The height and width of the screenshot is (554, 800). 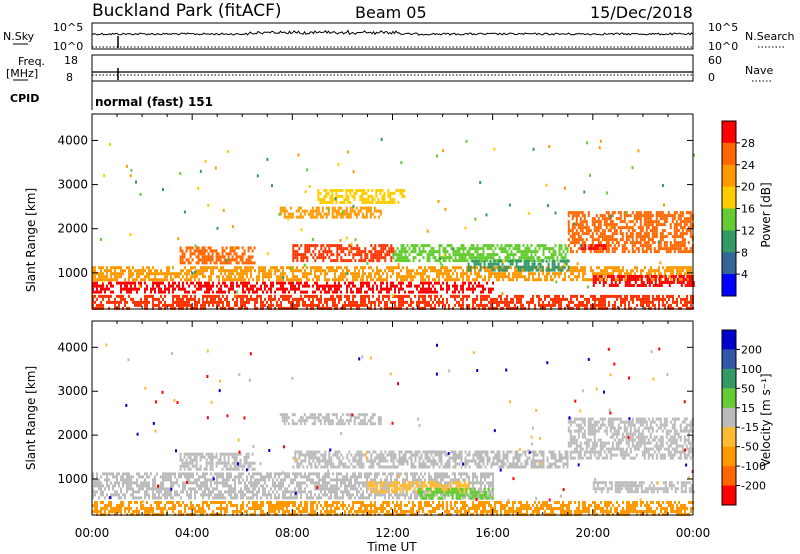 I want to click on beam-label: Beam 05, so click(x=391, y=12).